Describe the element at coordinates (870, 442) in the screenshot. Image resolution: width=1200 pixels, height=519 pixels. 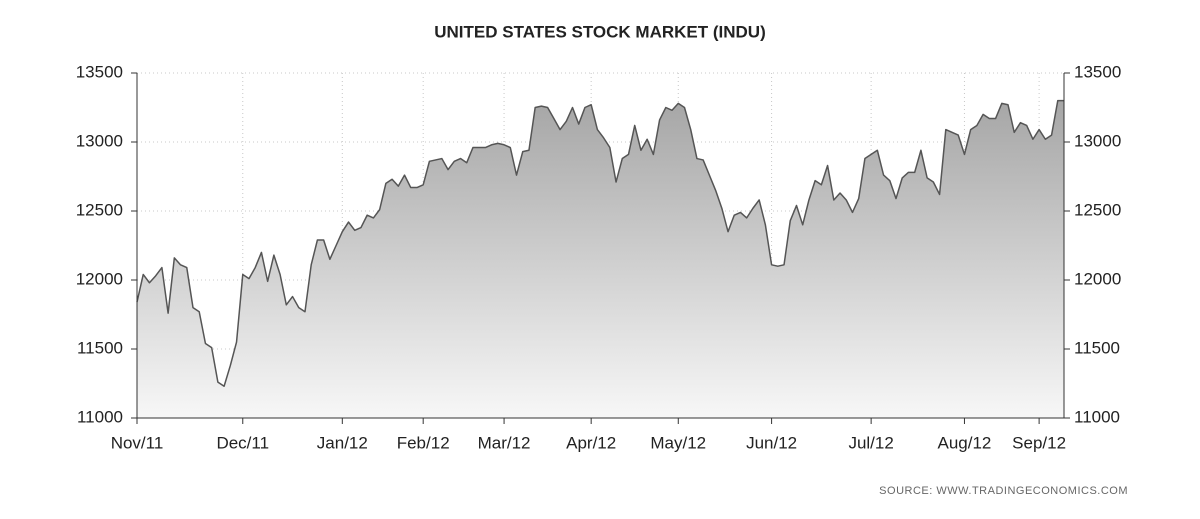
I see `x-tick-label: Jul/12` at that location.